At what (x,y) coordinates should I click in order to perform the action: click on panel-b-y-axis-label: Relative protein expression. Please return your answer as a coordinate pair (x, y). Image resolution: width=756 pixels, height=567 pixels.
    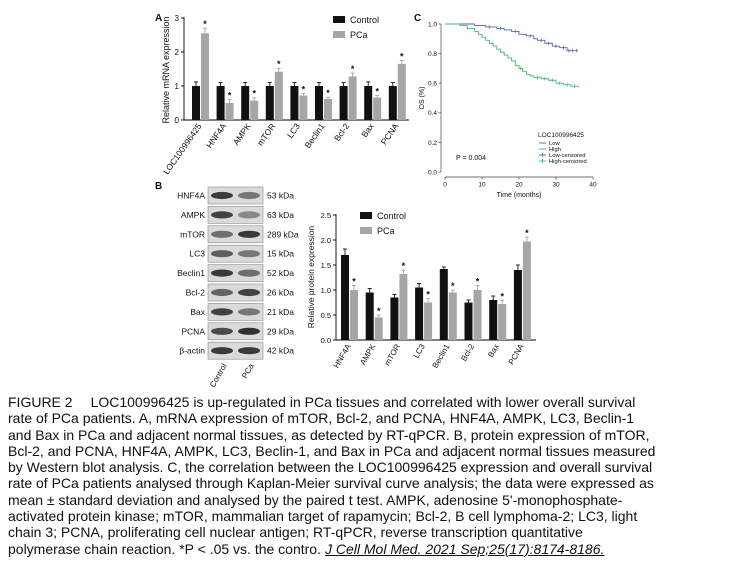
    Looking at the image, I should click on (311, 276).